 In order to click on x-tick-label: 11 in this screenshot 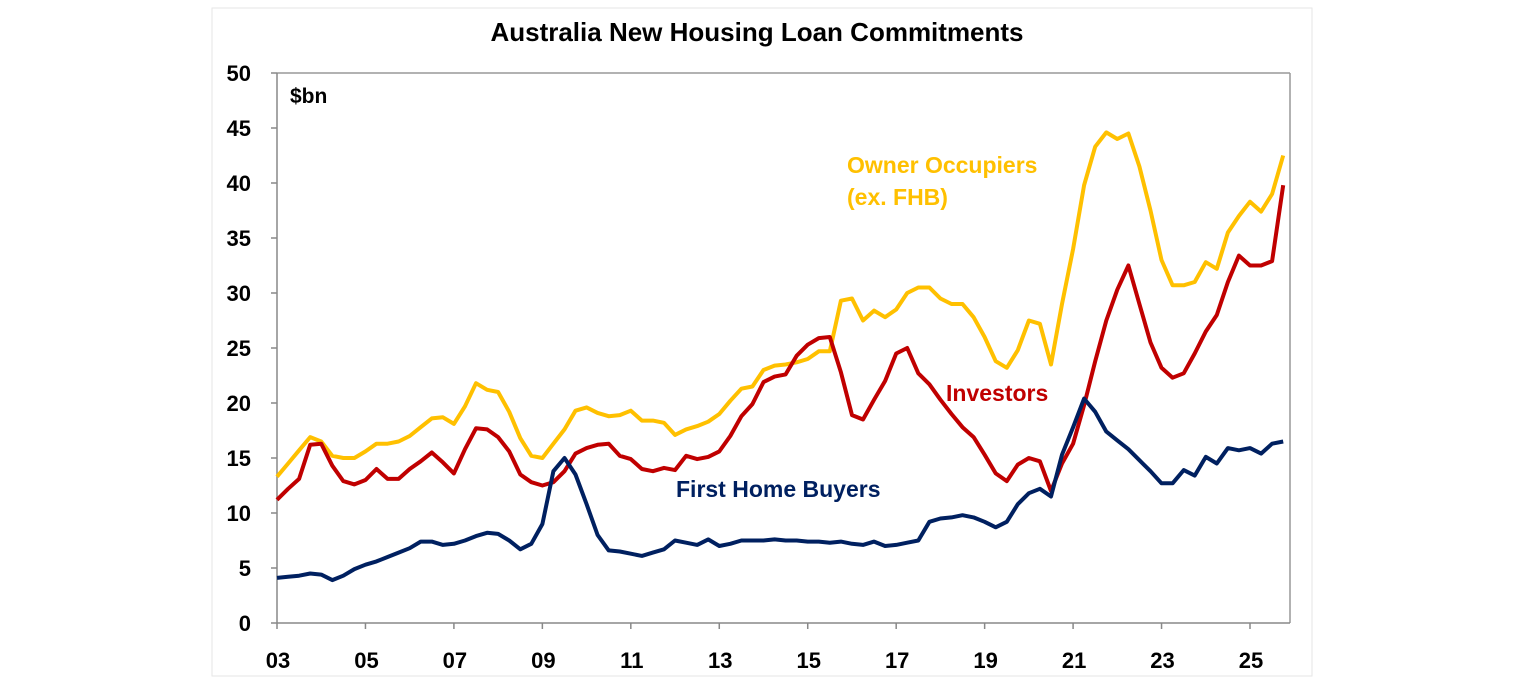, I will do `click(631, 660)`.